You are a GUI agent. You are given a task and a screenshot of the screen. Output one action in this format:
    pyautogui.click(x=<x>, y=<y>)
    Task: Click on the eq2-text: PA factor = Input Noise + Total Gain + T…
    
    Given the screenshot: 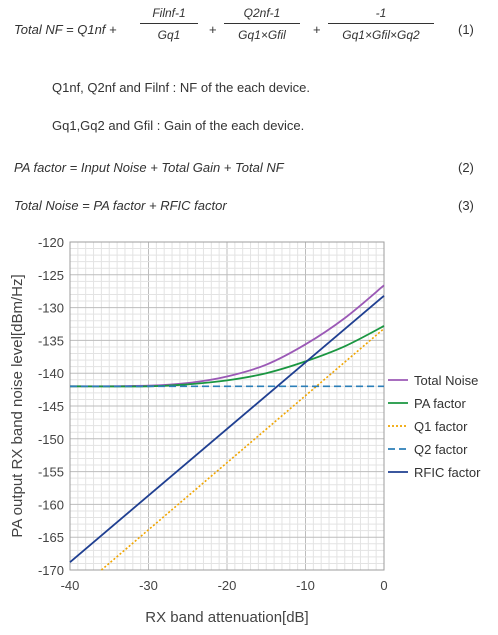 What is the action you would take?
    pyautogui.click(x=149, y=167)
    